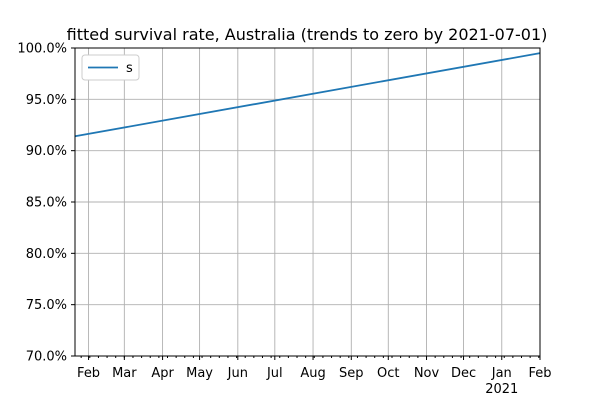  Describe the element at coordinates (427, 373) in the screenshot. I see `x-tick-label: Nov` at that location.